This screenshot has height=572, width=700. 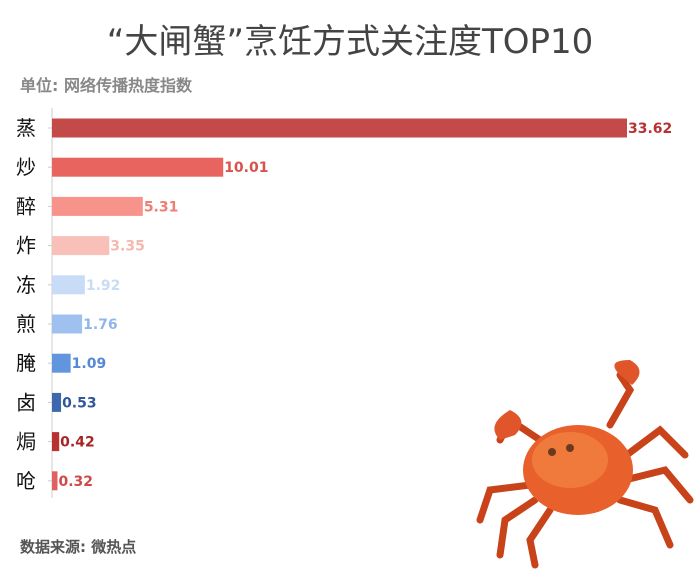 I want to click on data-label: 0.53, so click(x=79, y=403).